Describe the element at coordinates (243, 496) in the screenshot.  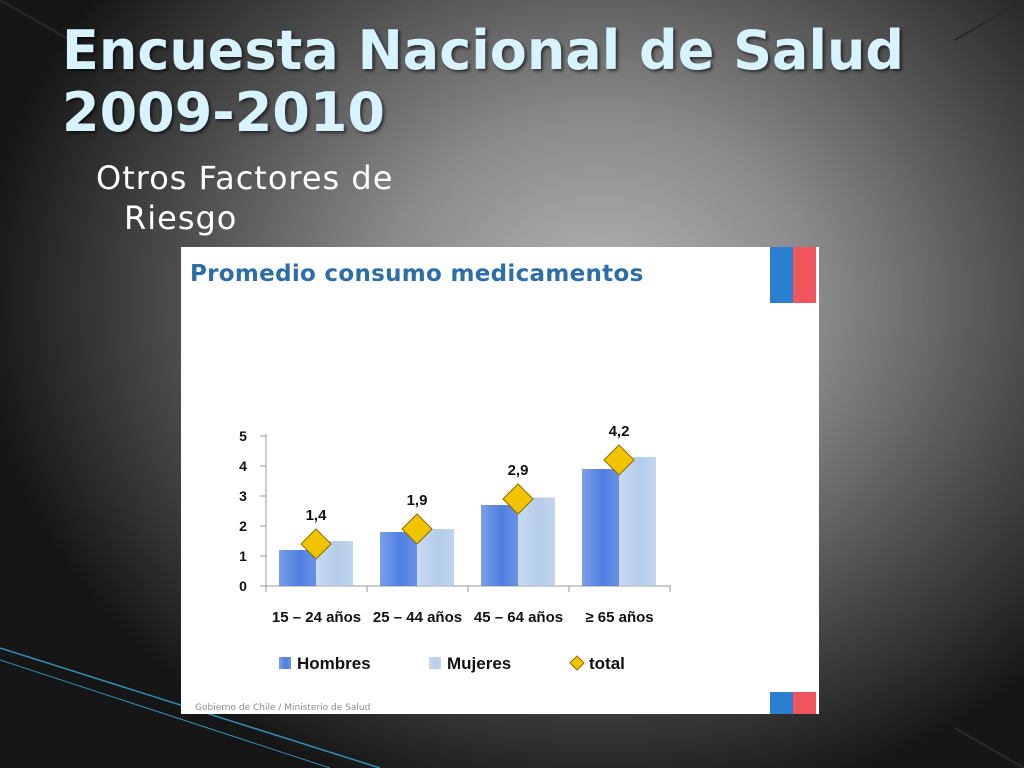
I see `y-tick-label: 3` at that location.